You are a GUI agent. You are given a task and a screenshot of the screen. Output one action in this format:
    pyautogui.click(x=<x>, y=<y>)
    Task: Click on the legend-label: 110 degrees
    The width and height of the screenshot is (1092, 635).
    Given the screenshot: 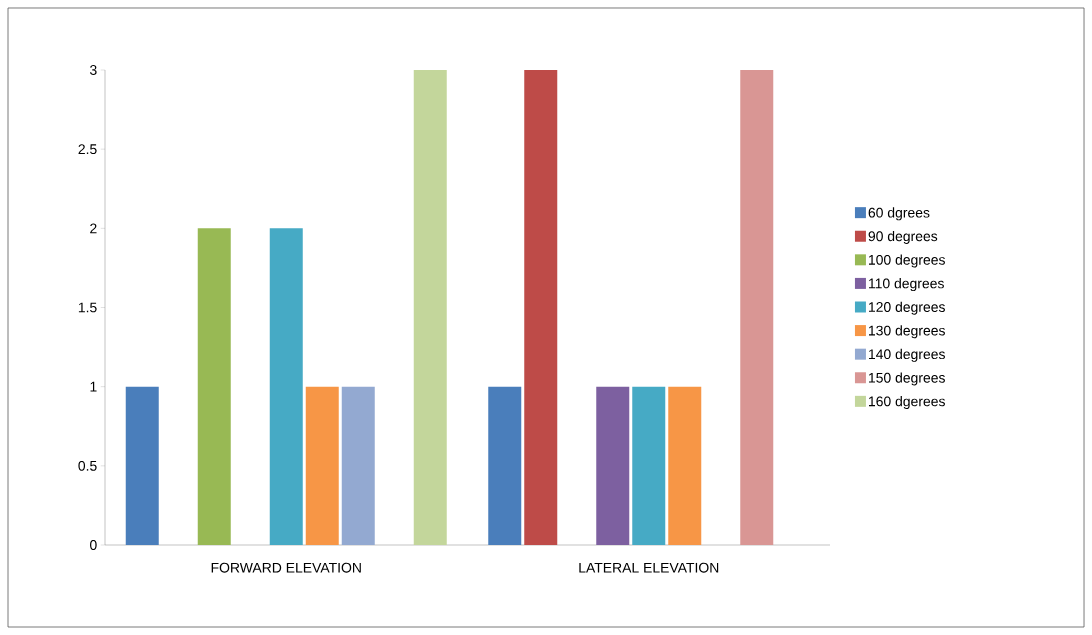 What is the action you would take?
    pyautogui.click(x=906, y=285)
    